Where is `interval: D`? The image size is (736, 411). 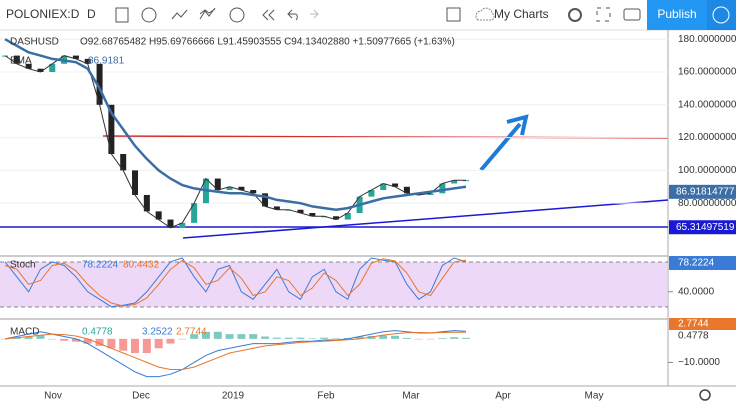 interval: D is located at coordinates (91, 14).